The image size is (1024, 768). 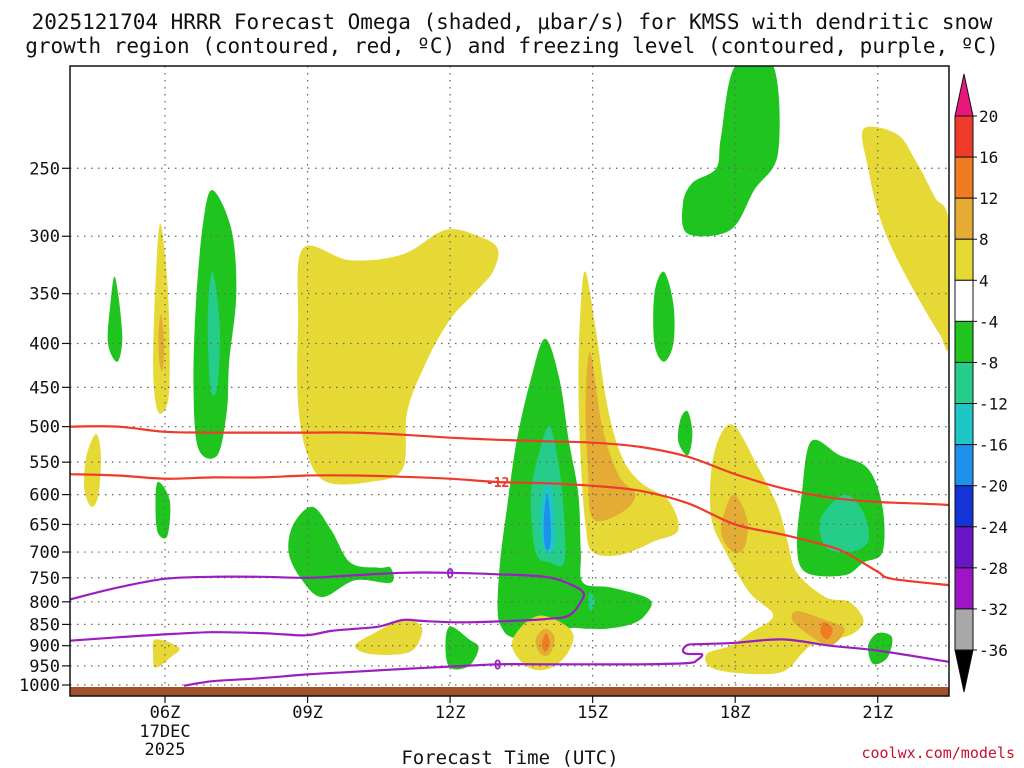 I want to click on omega-region-ascent-21z-upper, so click(x=905, y=238).